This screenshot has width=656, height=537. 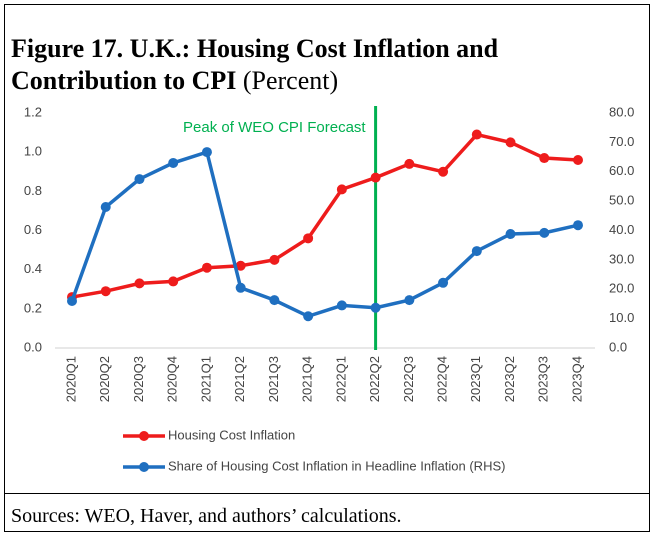 I want to click on x-tick-label: 2020Q2, so click(x=104, y=379).